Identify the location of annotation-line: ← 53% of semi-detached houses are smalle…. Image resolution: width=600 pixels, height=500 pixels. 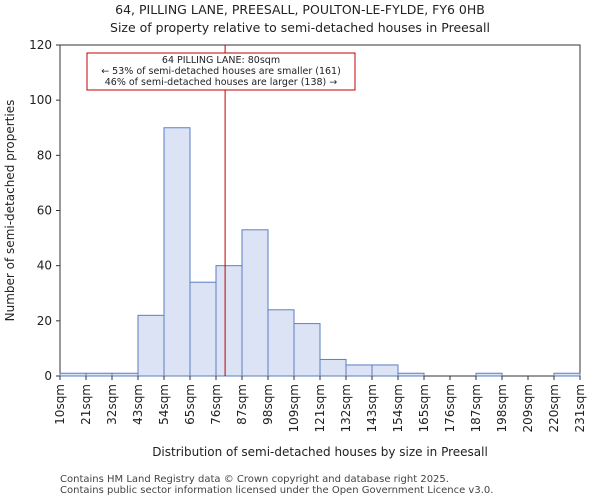
(221, 71).